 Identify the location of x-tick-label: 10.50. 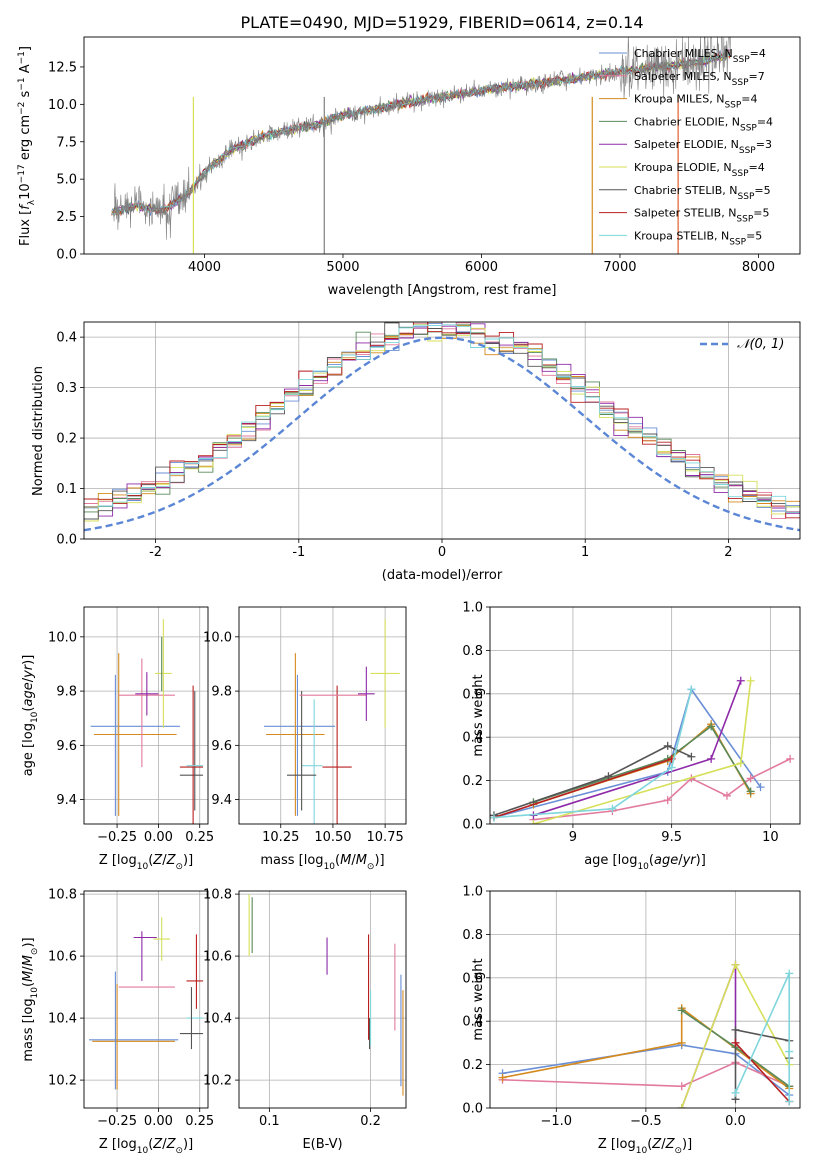
(332, 837).